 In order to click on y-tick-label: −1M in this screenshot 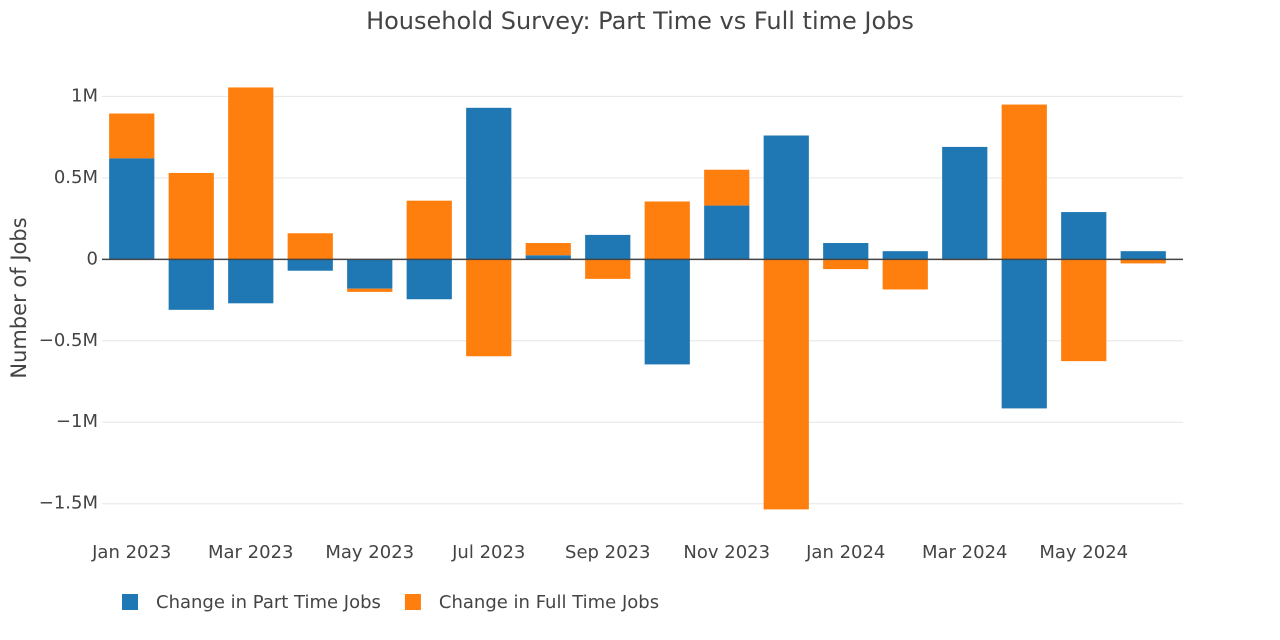, I will do `click(77, 421)`.